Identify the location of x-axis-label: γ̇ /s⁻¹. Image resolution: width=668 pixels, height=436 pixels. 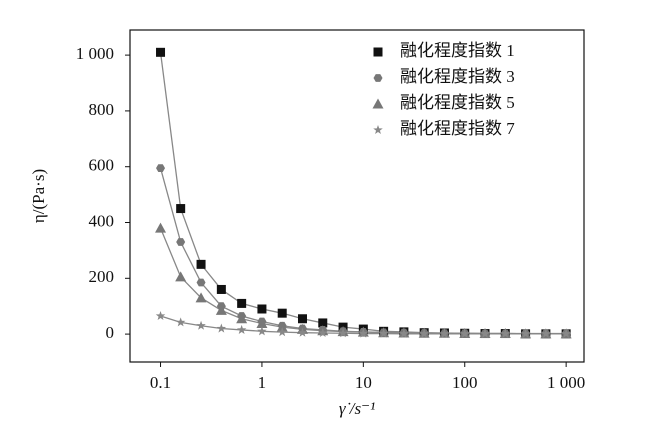
(357, 408).